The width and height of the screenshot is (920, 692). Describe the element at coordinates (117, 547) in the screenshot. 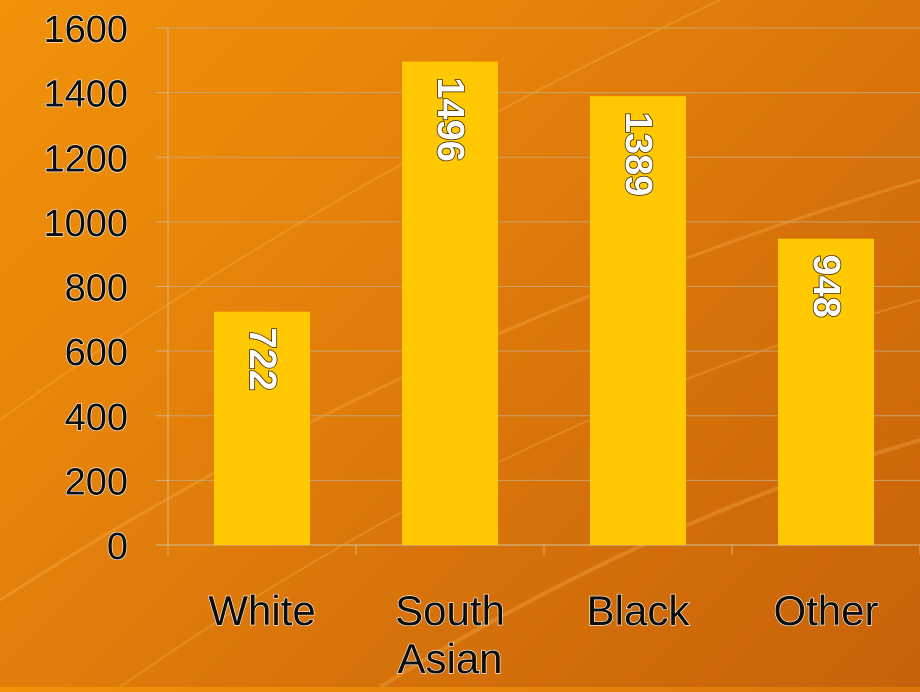

I see `y-tick-label: 0` at that location.